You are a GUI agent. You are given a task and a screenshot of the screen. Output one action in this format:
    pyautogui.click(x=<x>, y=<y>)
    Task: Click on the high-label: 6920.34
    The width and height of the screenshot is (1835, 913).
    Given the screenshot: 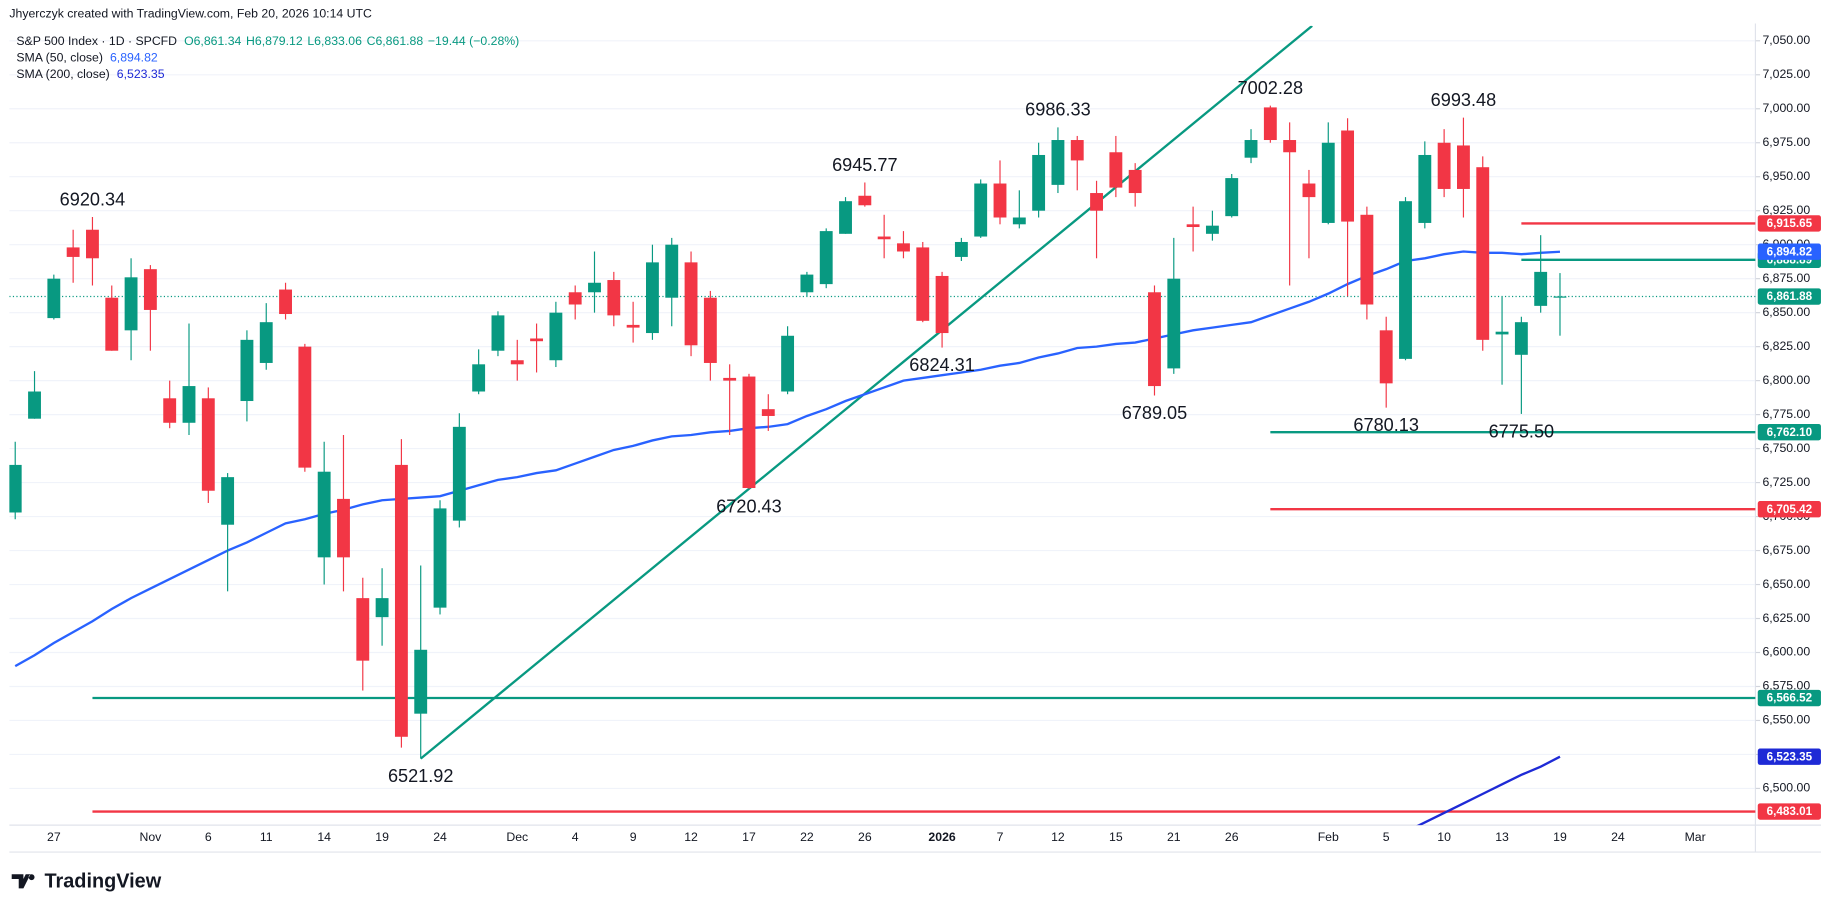 What is the action you would take?
    pyautogui.click(x=93, y=199)
    